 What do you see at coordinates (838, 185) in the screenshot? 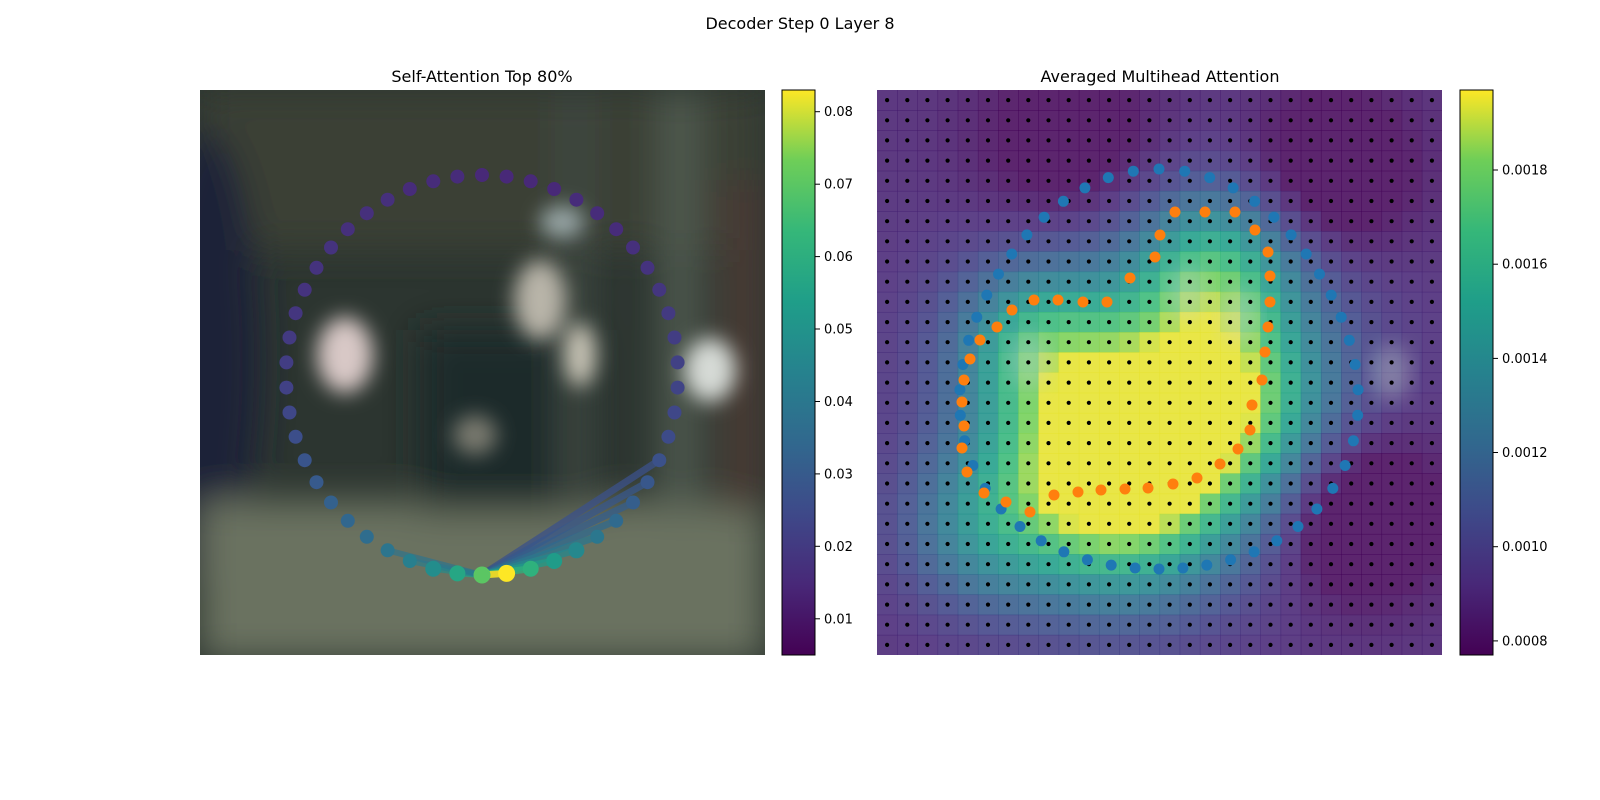
I see `colorbar-tick-label: 0.07` at bounding box center [838, 185].